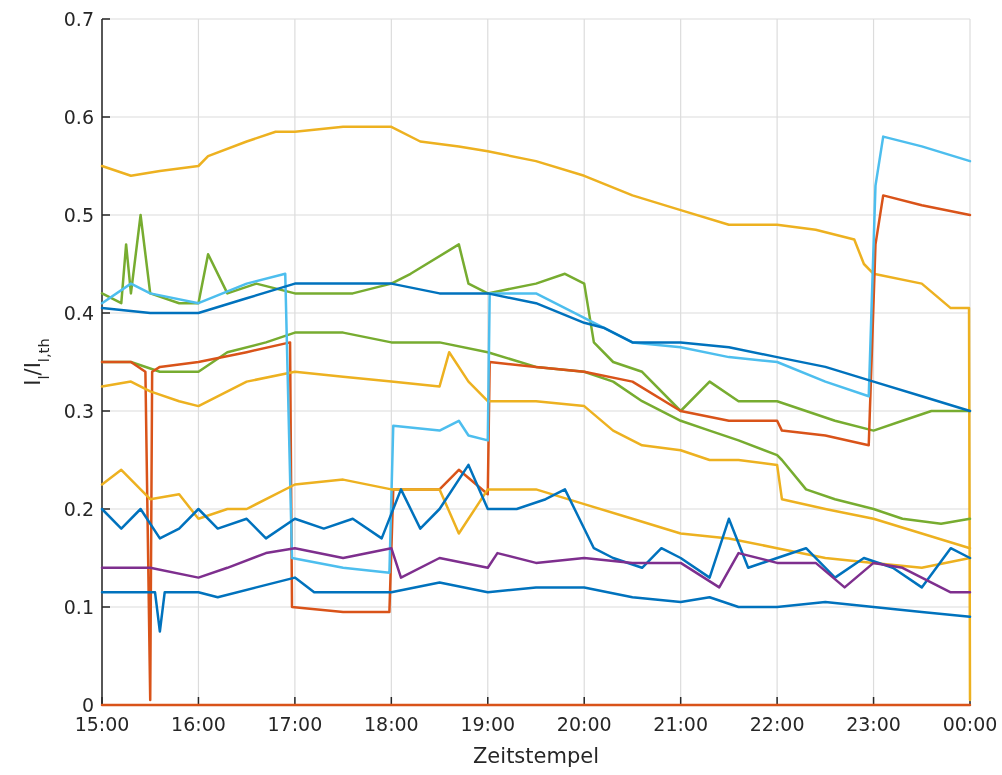  Describe the element at coordinates (78, 410) in the screenshot. I see `y-tick-label: 0.3` at that location.